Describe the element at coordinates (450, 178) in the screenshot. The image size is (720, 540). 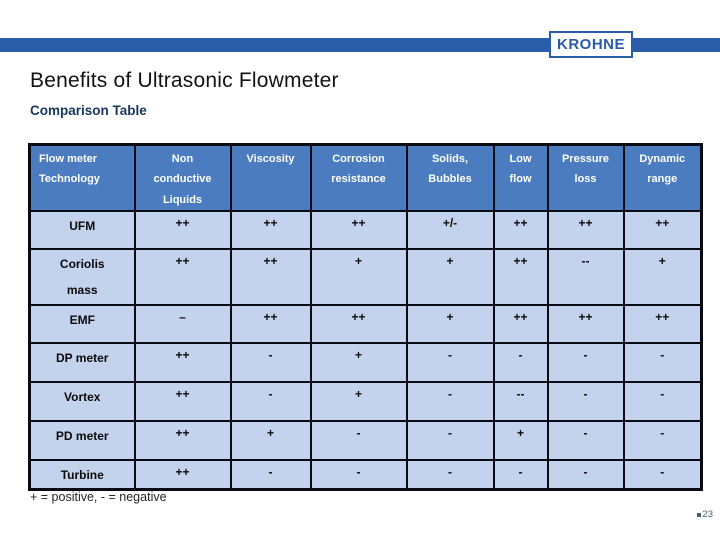
I see `column-header-solids-bubbles: Solids, Bubbles` at that location.